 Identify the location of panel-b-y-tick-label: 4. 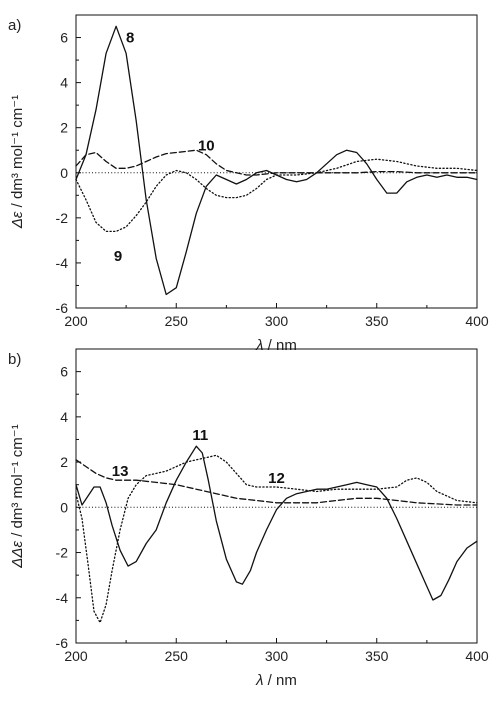
(64, 417).